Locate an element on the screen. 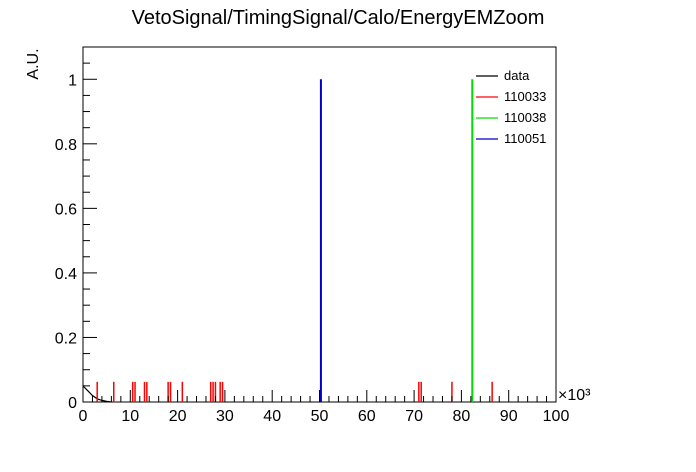 Image resolution: width=696 pixels, height=472 pixels. y-tick-label: 0.2 is located at coordinates (66, 338).